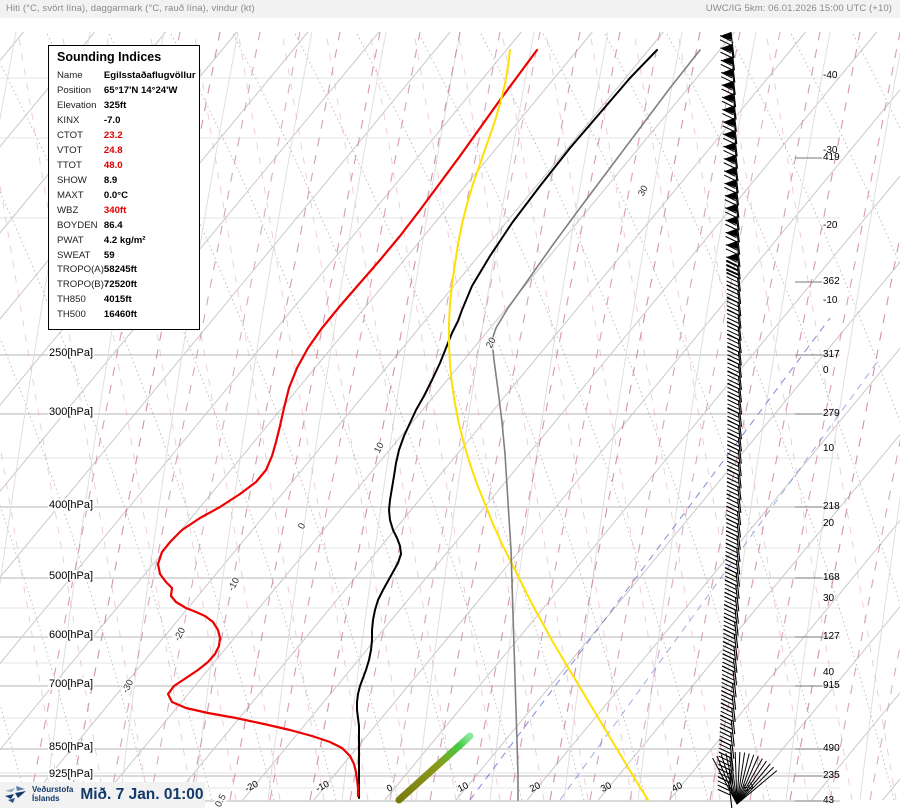  What do you see at coordinates (150, 285) in the screenshot?
I see `sounding-index-value: 72520ft` at bounding box center [150, 285].